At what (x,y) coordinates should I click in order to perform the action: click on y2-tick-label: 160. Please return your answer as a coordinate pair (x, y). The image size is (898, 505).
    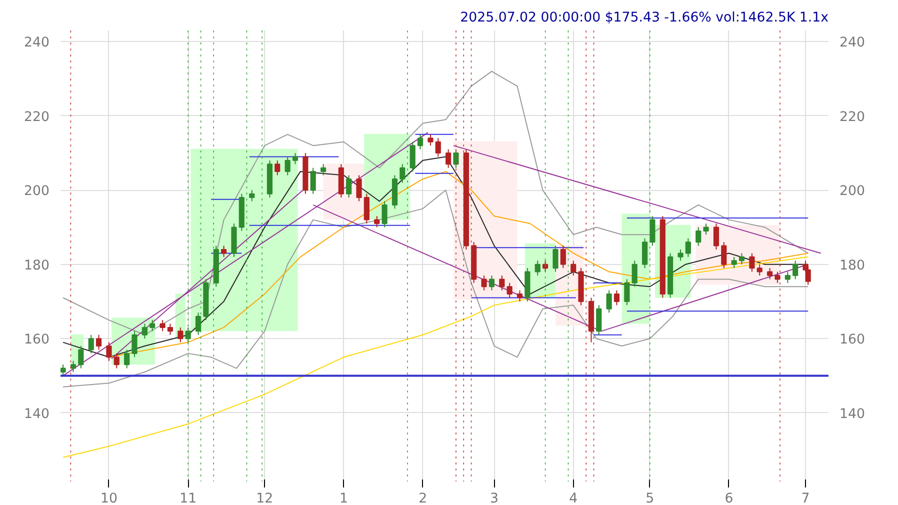
    Looking at the image, I should click on (852, 340).